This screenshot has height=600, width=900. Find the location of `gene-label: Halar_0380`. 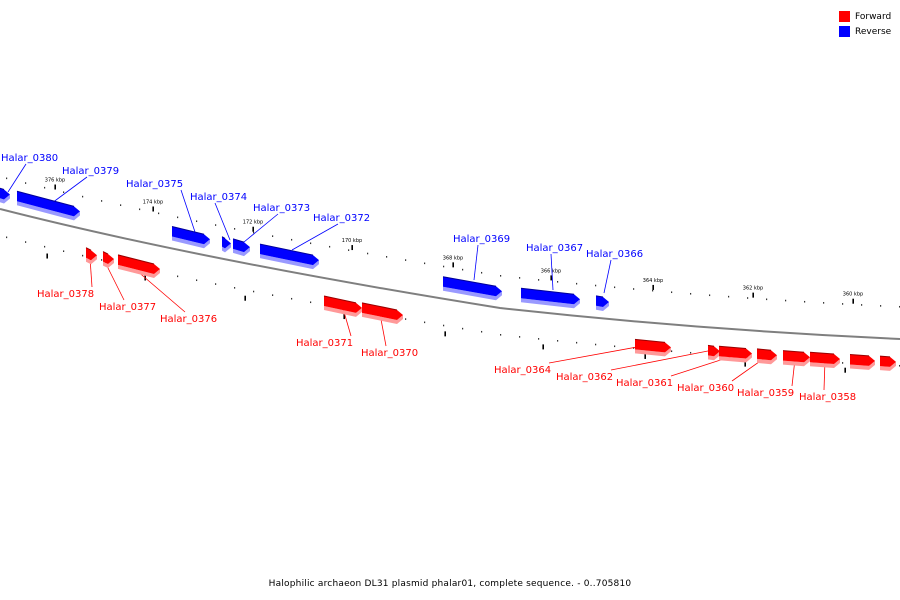

gene-label: Halar_0380 is located at coordinates (29, 158).